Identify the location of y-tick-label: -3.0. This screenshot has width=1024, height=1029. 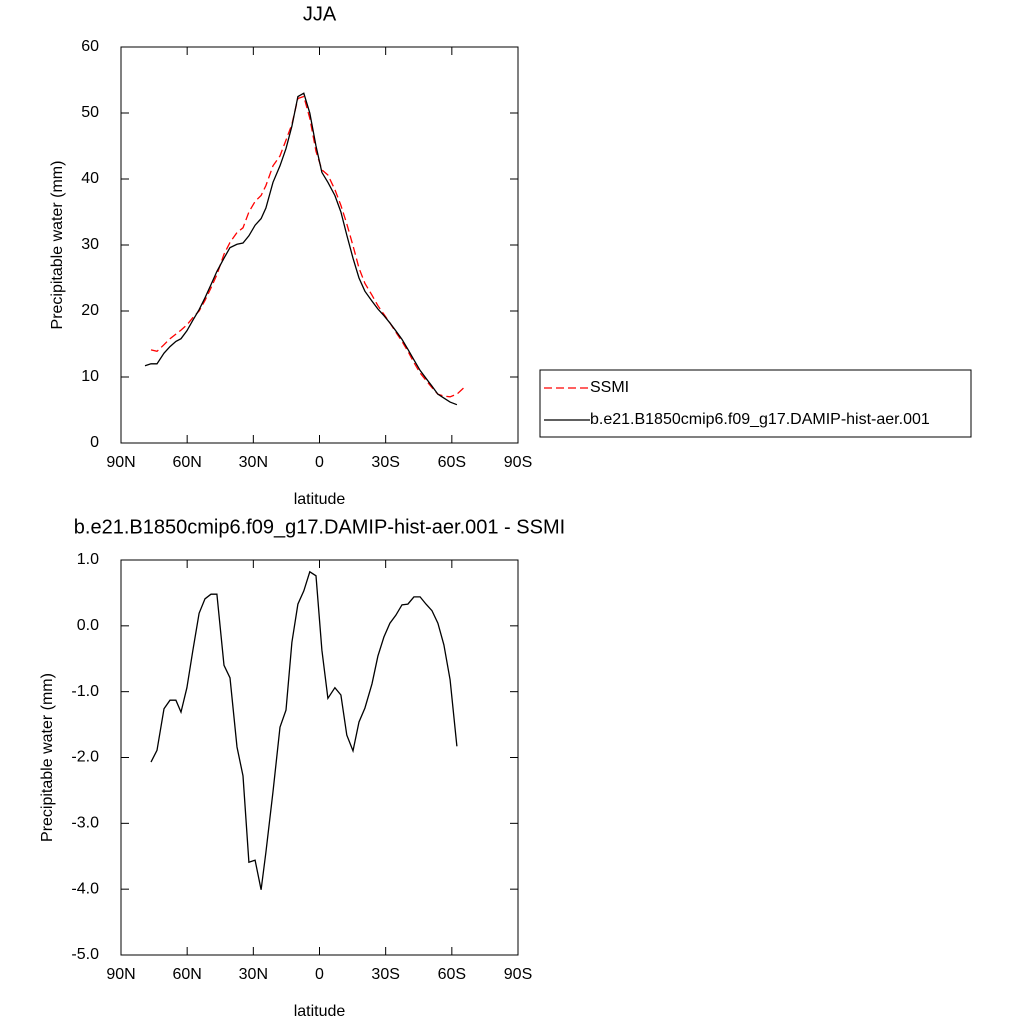
(85, 823).